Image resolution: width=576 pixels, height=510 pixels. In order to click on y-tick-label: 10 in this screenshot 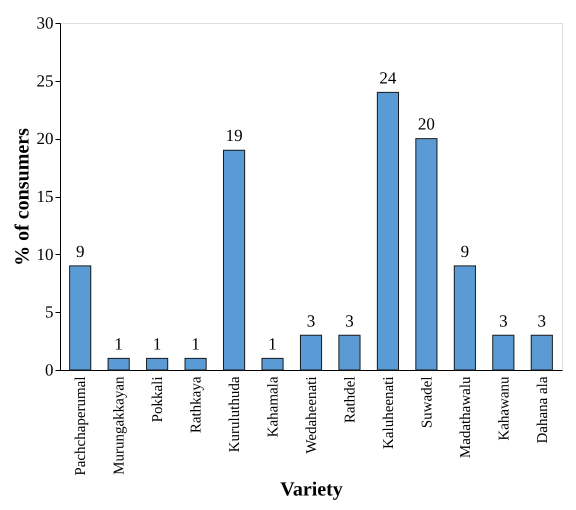, I will do `click(45, 254)`.